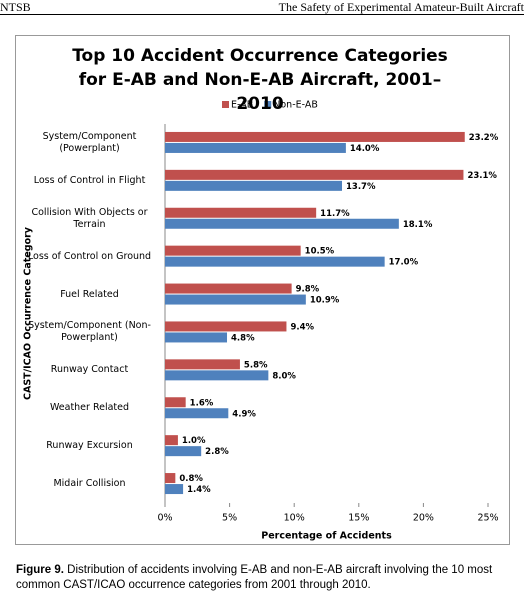  Describe the element at coordinates (229, 518) in the screenshot. I see `x-tick-label: 5%` at that location.